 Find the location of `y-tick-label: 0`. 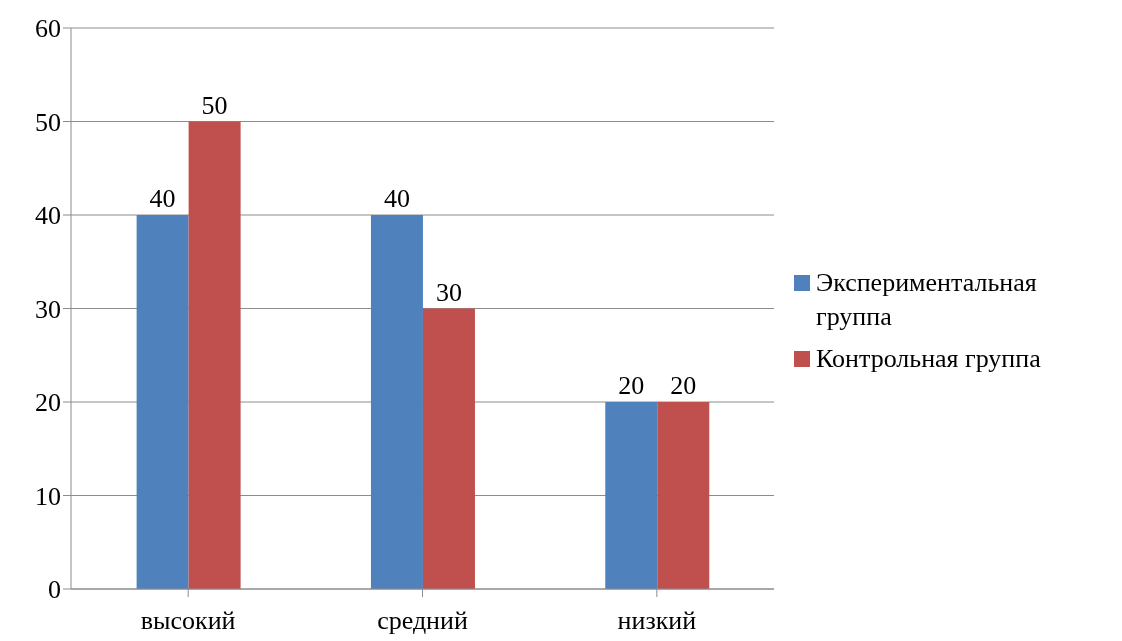

y-tick-label: 0 is located at coordinates (54, 590).